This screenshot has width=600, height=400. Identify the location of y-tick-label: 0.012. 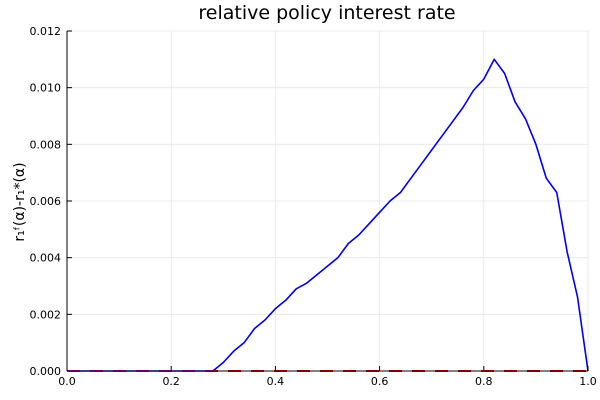
(46, 31).